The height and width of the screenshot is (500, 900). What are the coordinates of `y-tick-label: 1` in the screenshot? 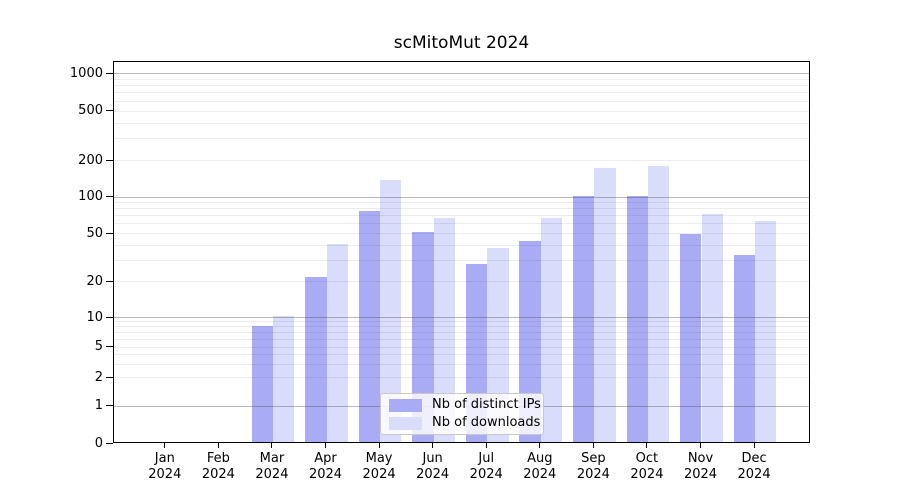 It's located at (98, 405).